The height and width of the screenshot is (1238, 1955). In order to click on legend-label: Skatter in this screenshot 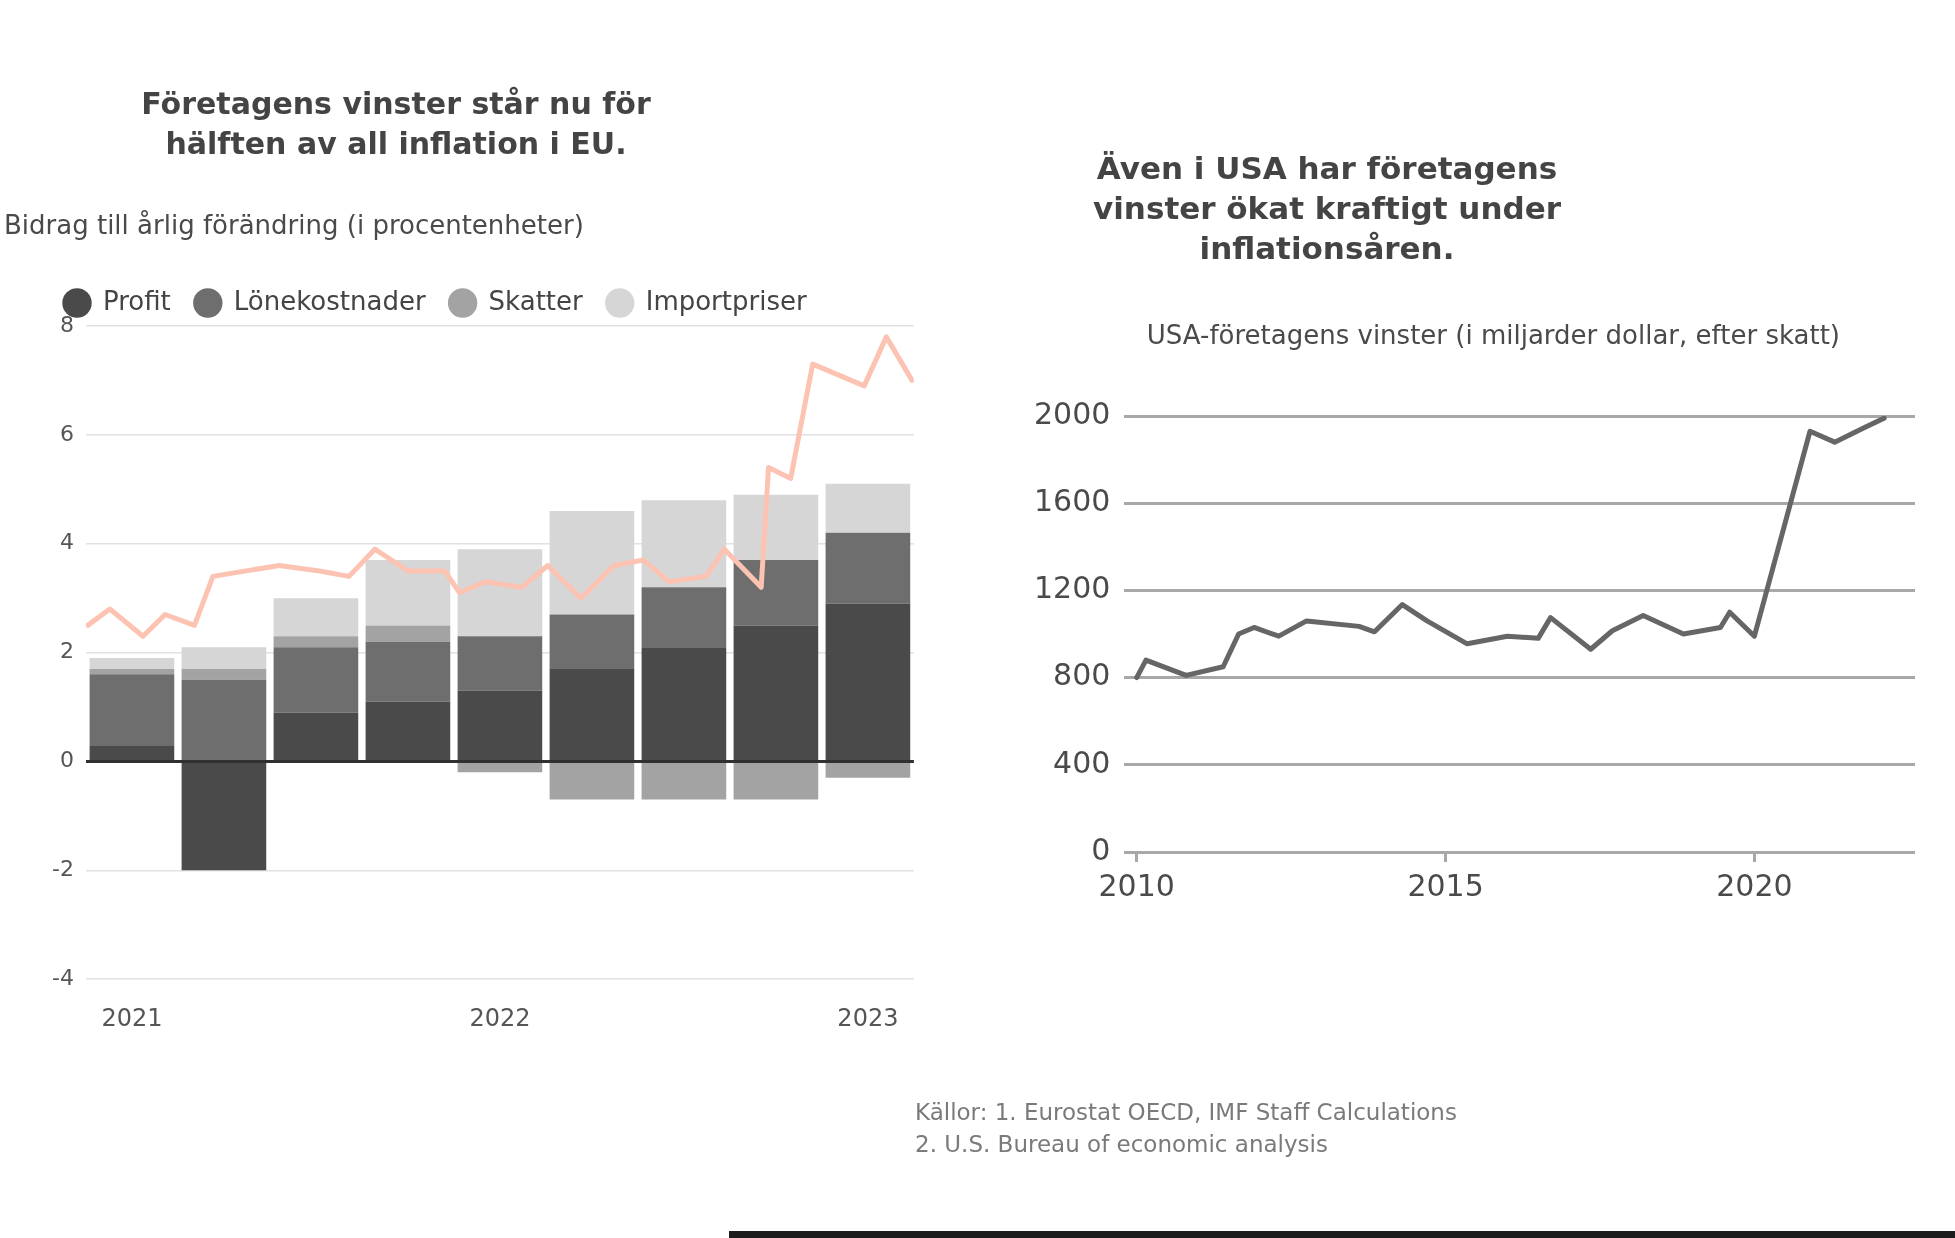, I will do `click(536, 300)`.